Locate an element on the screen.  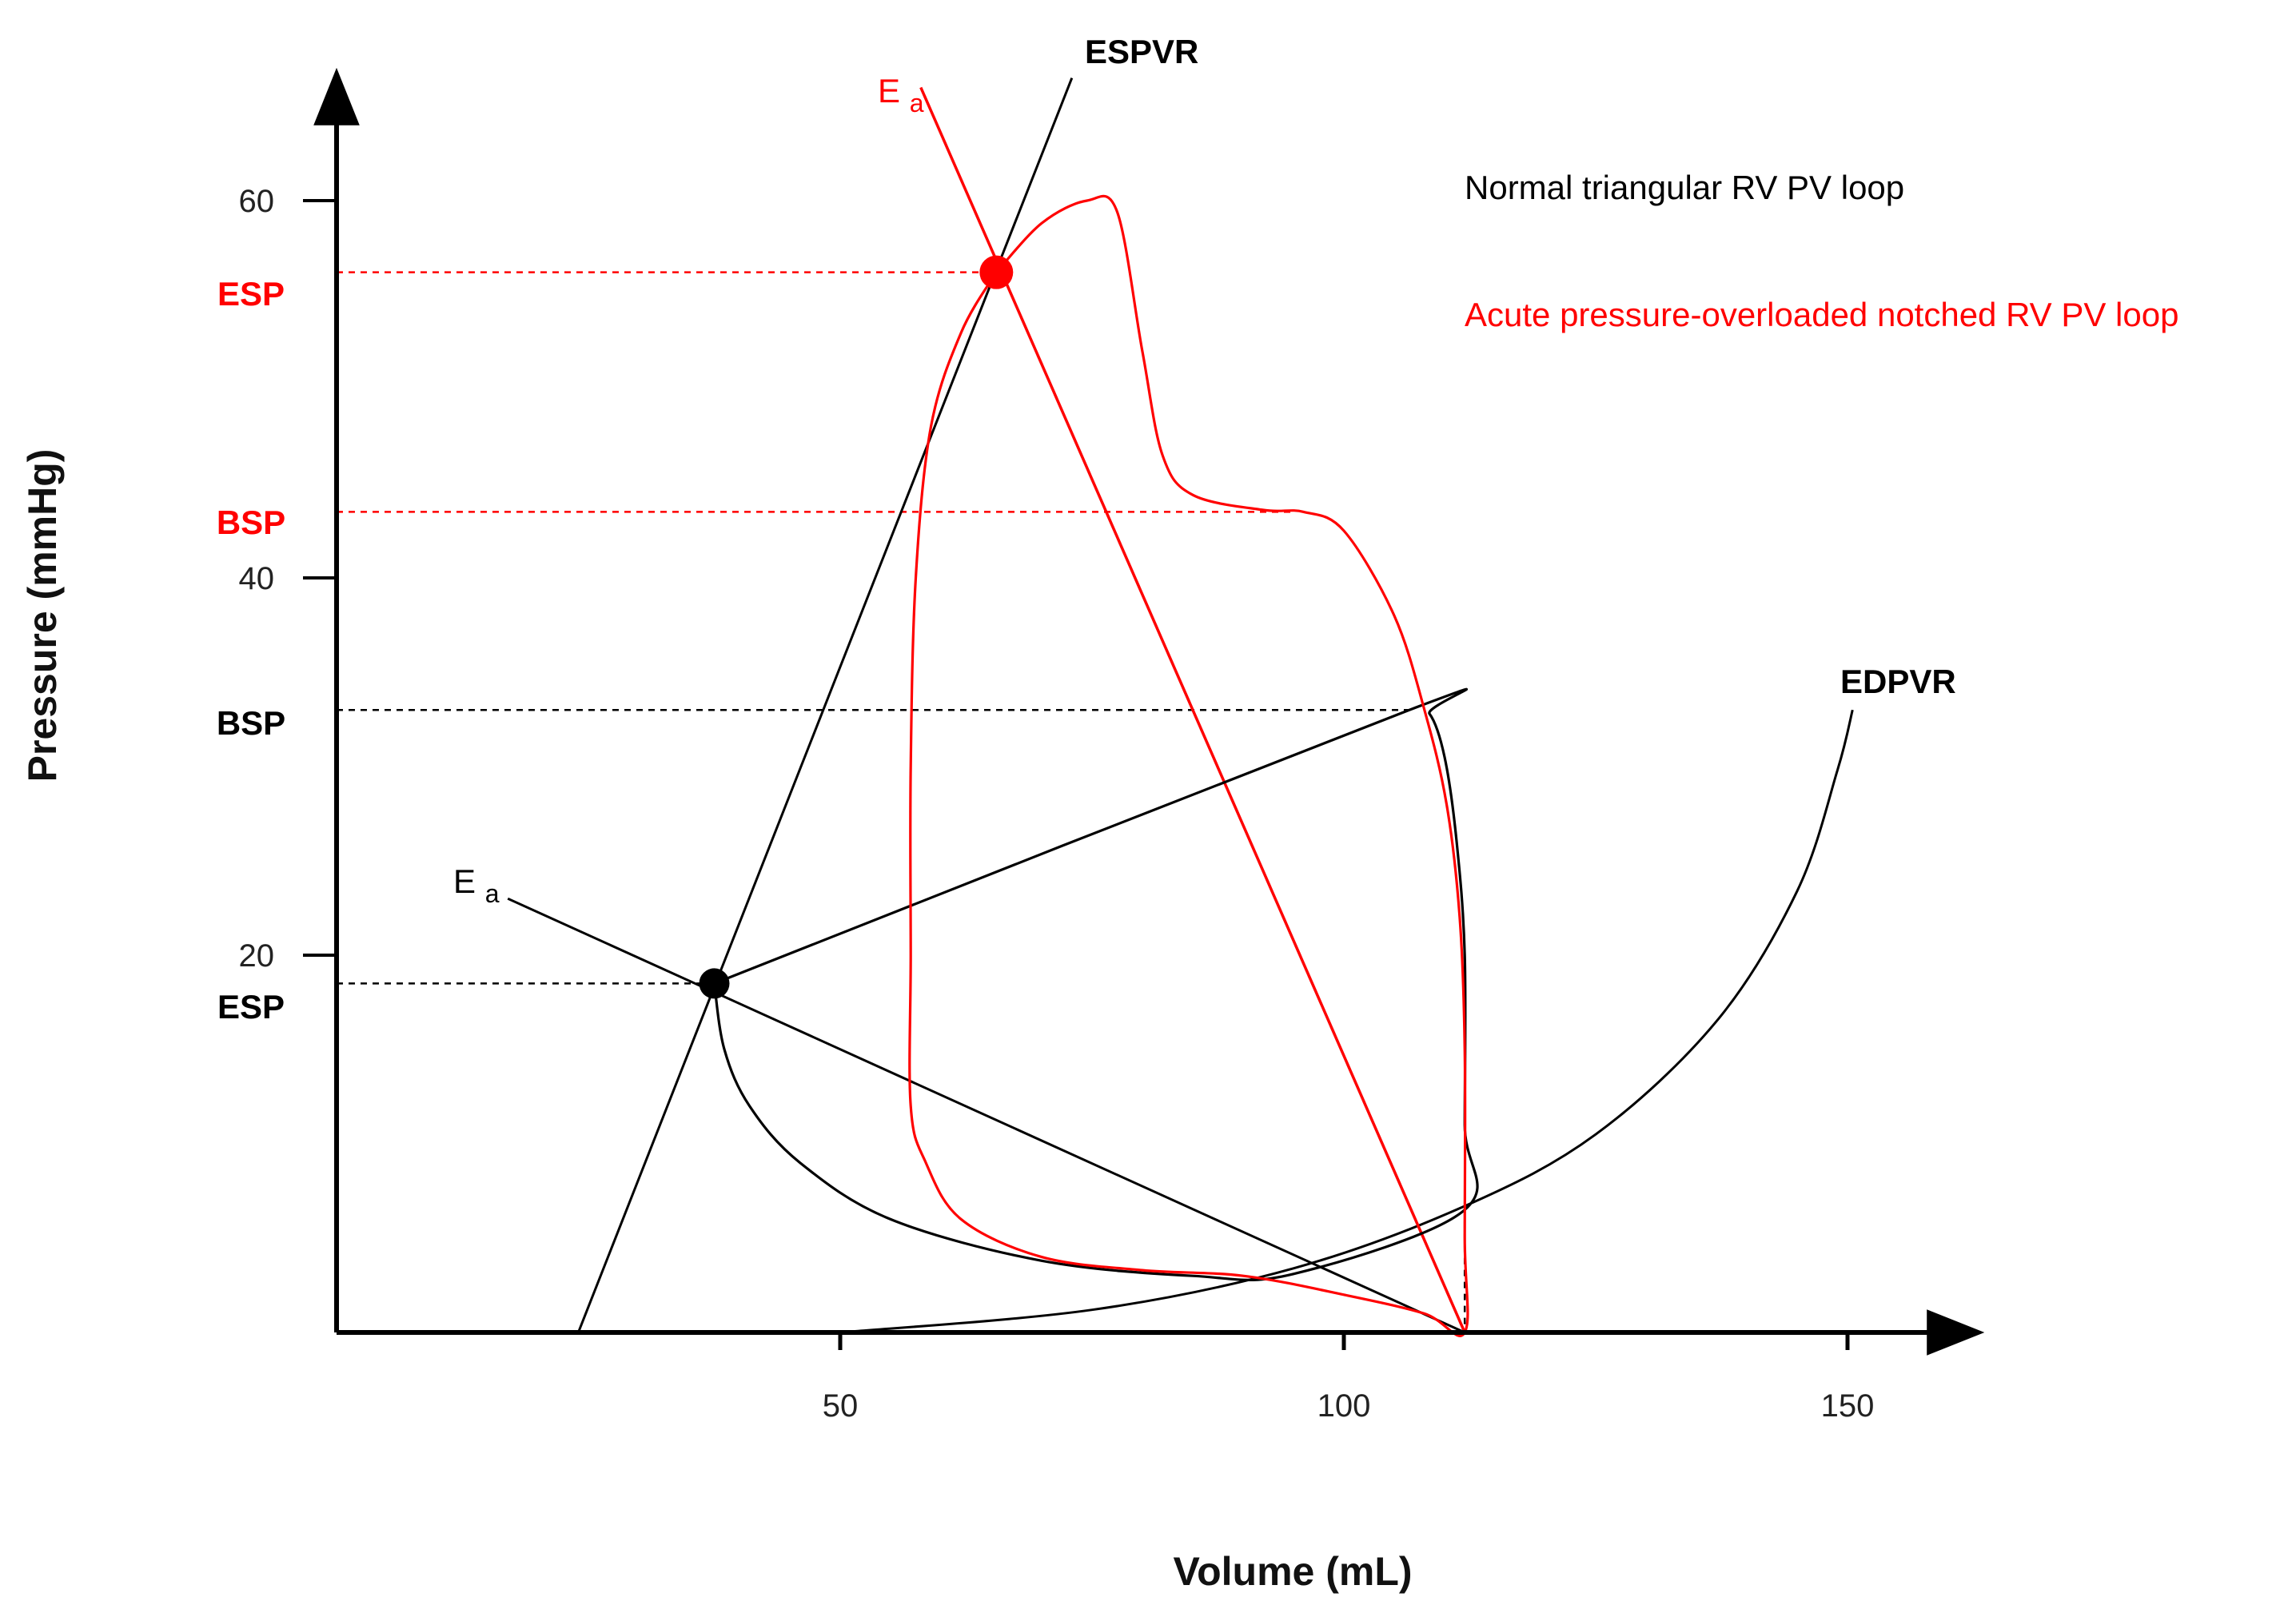
ea-overloaded-label-subscript: a is located at coordinates (917, 103).